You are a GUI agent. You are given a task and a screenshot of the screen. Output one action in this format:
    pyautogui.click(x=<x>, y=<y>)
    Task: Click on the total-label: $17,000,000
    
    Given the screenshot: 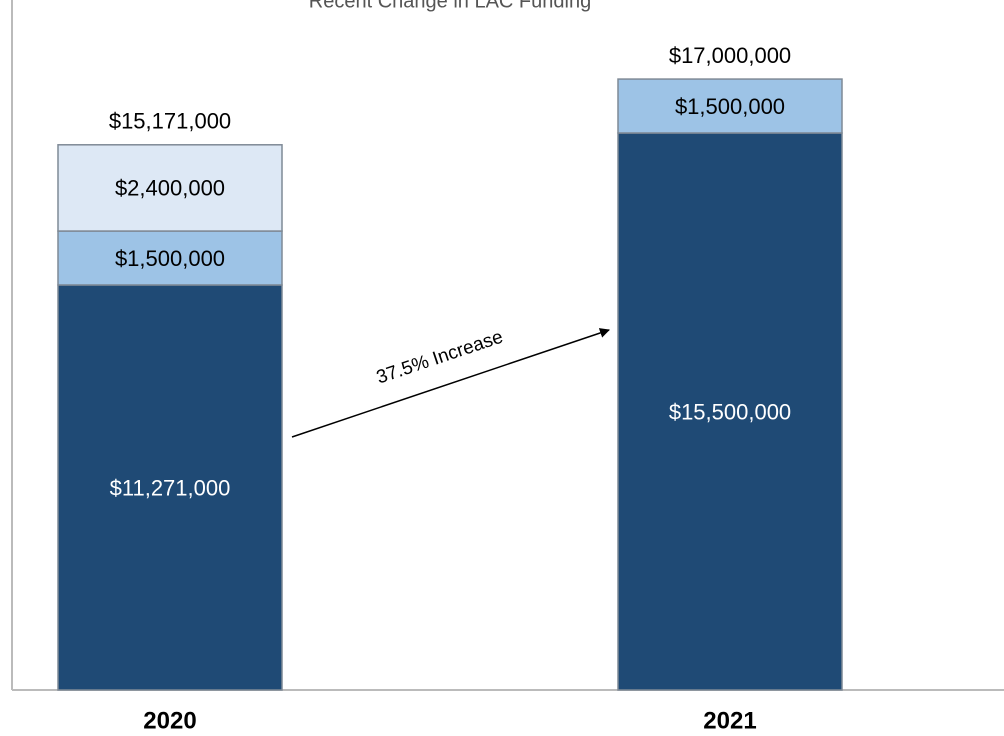 What is the action you would take?
    pyautogui.click(x=730, y=55)
    